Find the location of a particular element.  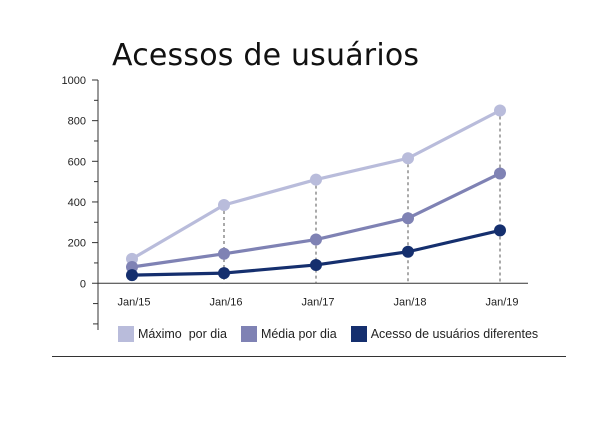

legend-item: Média por dia is located at coordinates (288, 334).